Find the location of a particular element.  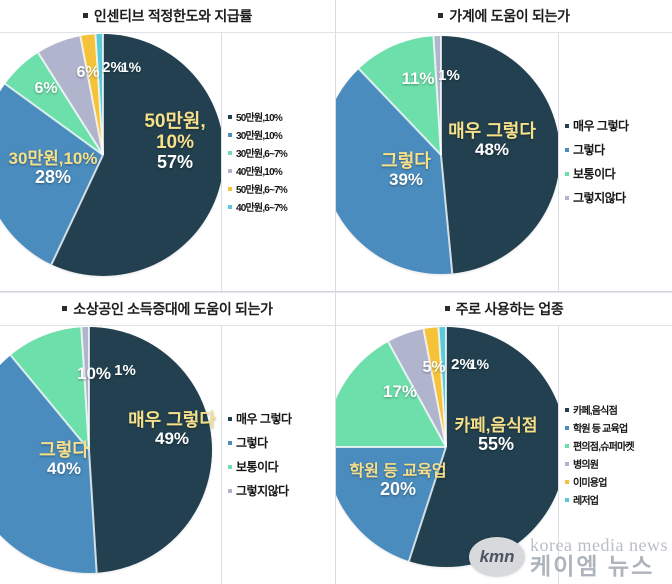

legend-item: 30만원,10% is located at coordinates (281, 134).